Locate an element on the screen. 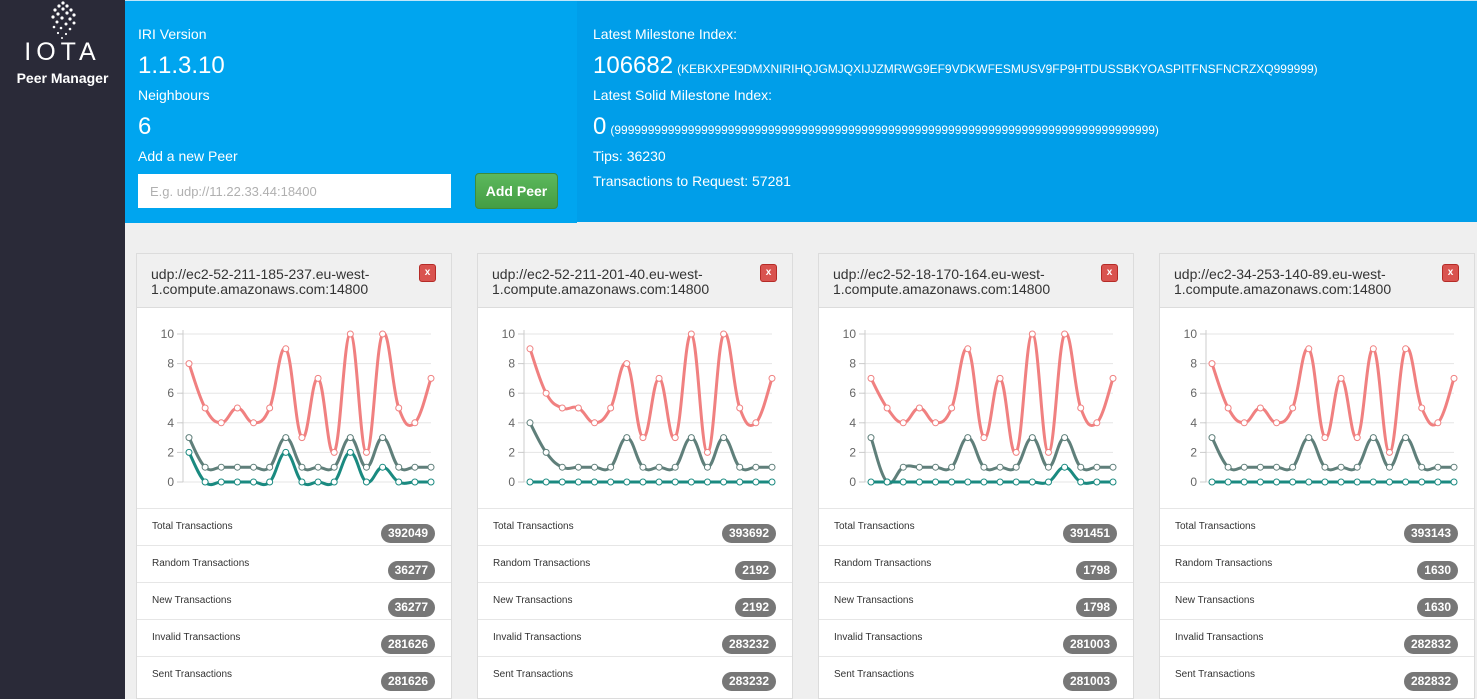 The height and width of the screenshot is (699, 1477). peer-address-input is located at coordinates (294, 191).